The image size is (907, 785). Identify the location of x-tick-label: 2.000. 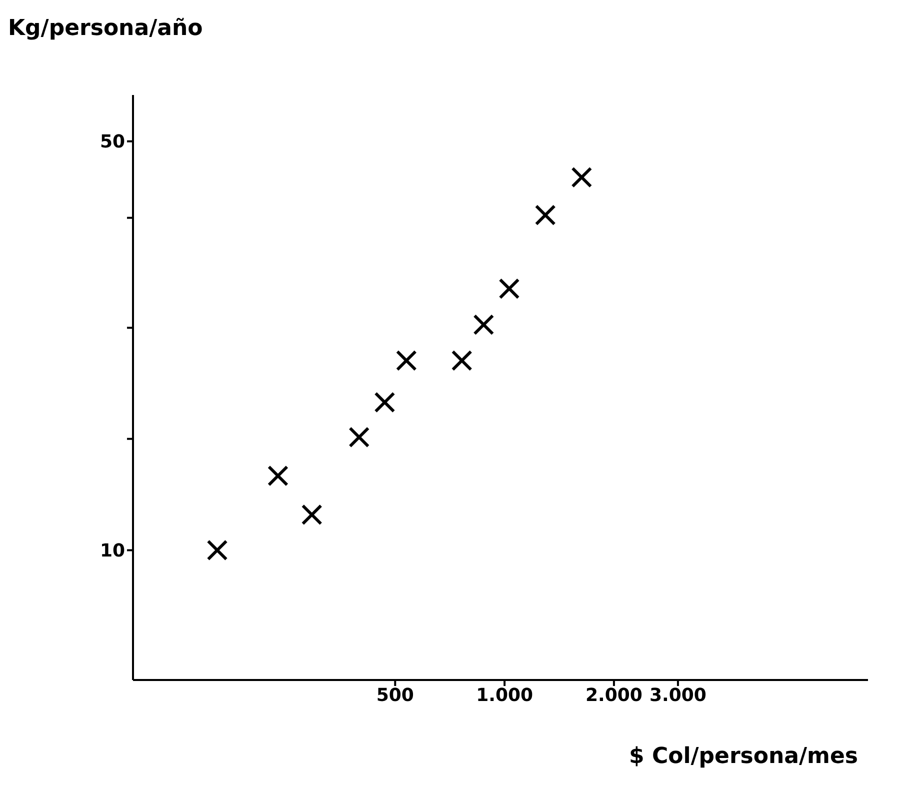
(613, 695).